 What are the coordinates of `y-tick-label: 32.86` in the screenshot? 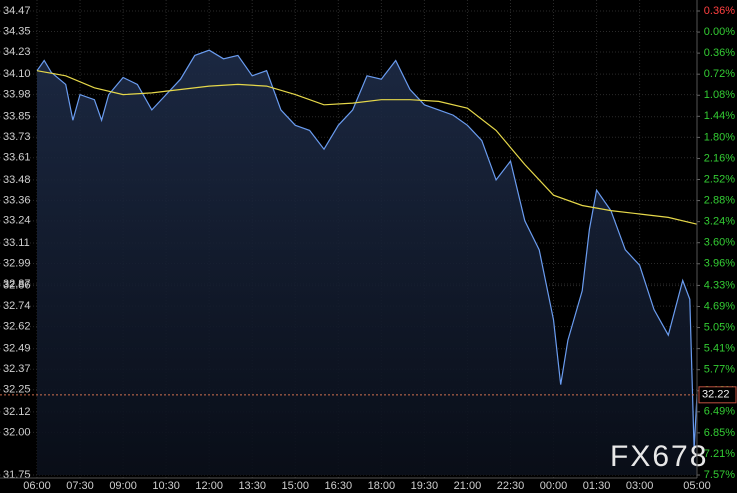 It's located at (17, 286).